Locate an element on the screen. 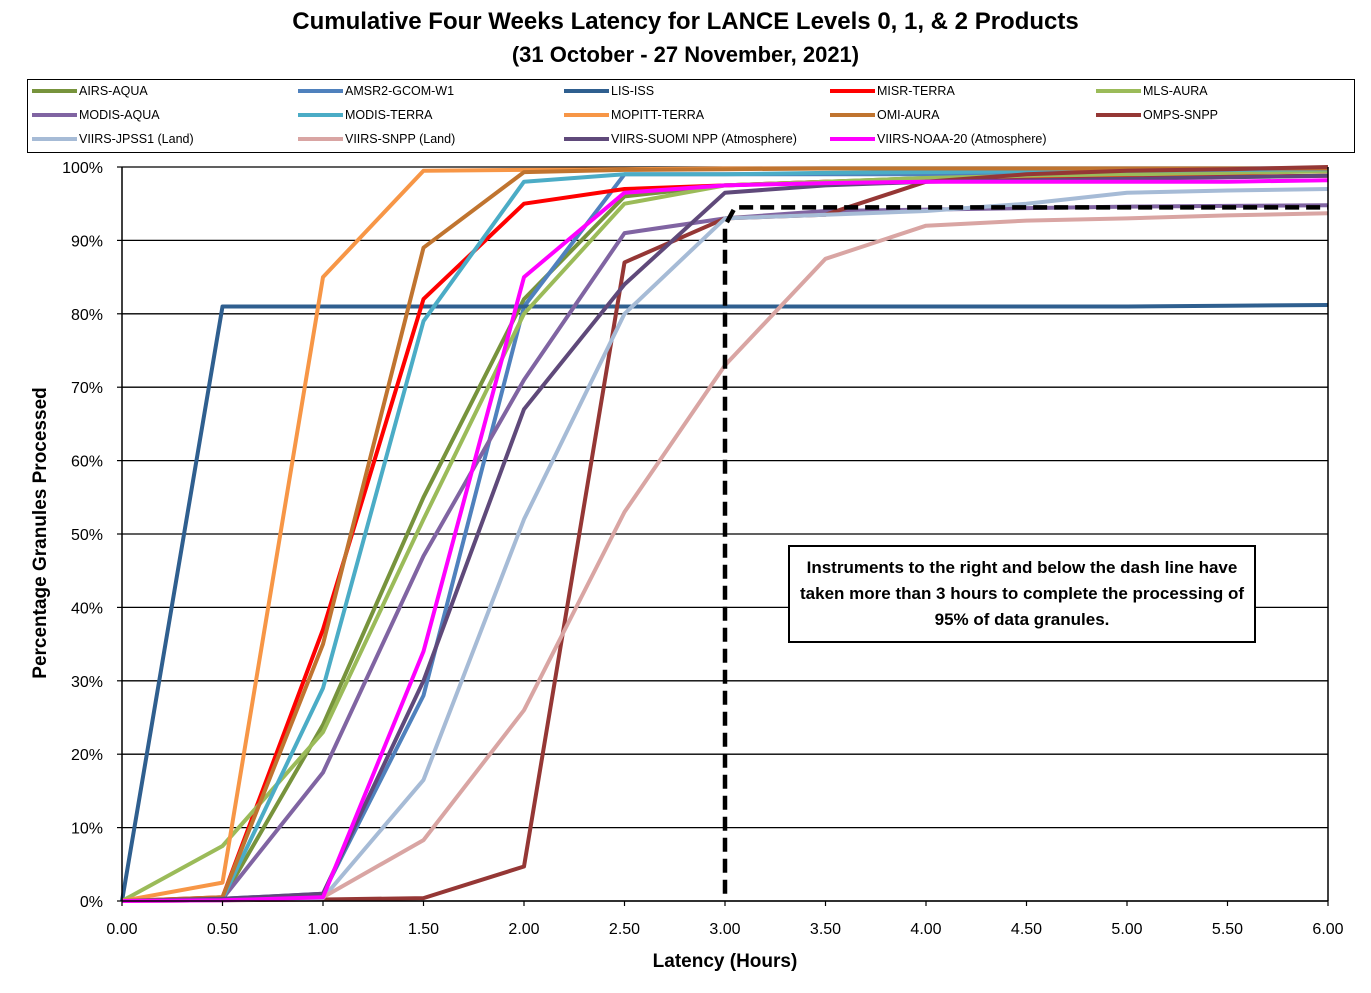 This screenshot has height=993, width=1371. x-tick-label: 0.50 is located at coordinates (222, 929).